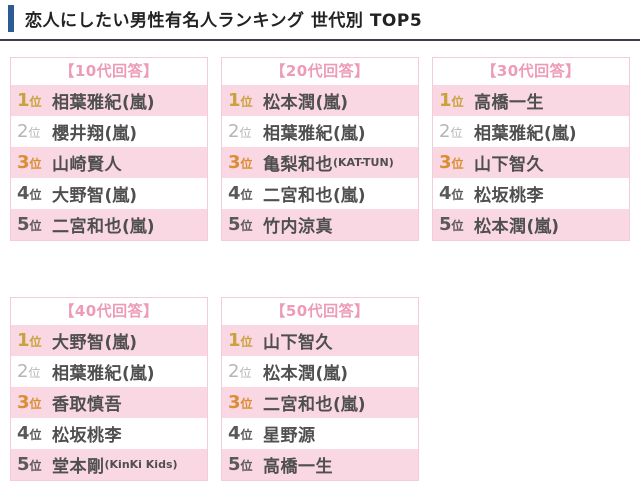  What do you see at coordinates (320, 433) in the screenshot?
I see `ranking-row: 4位 星野源` at bounding box center [320, 433].